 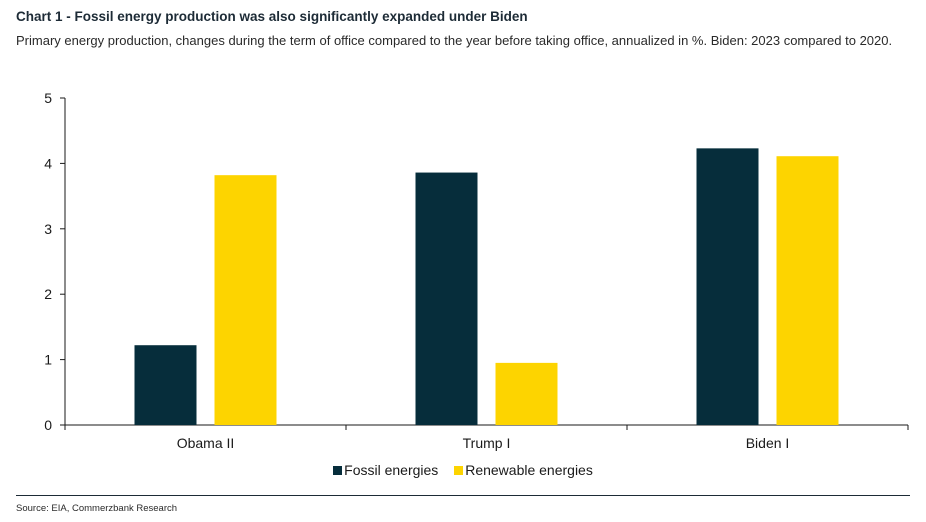 What do you see at coordinates (48, 229) in the screenshot?
I see `y-tick-label: 3` at bounding box center [48, 229].